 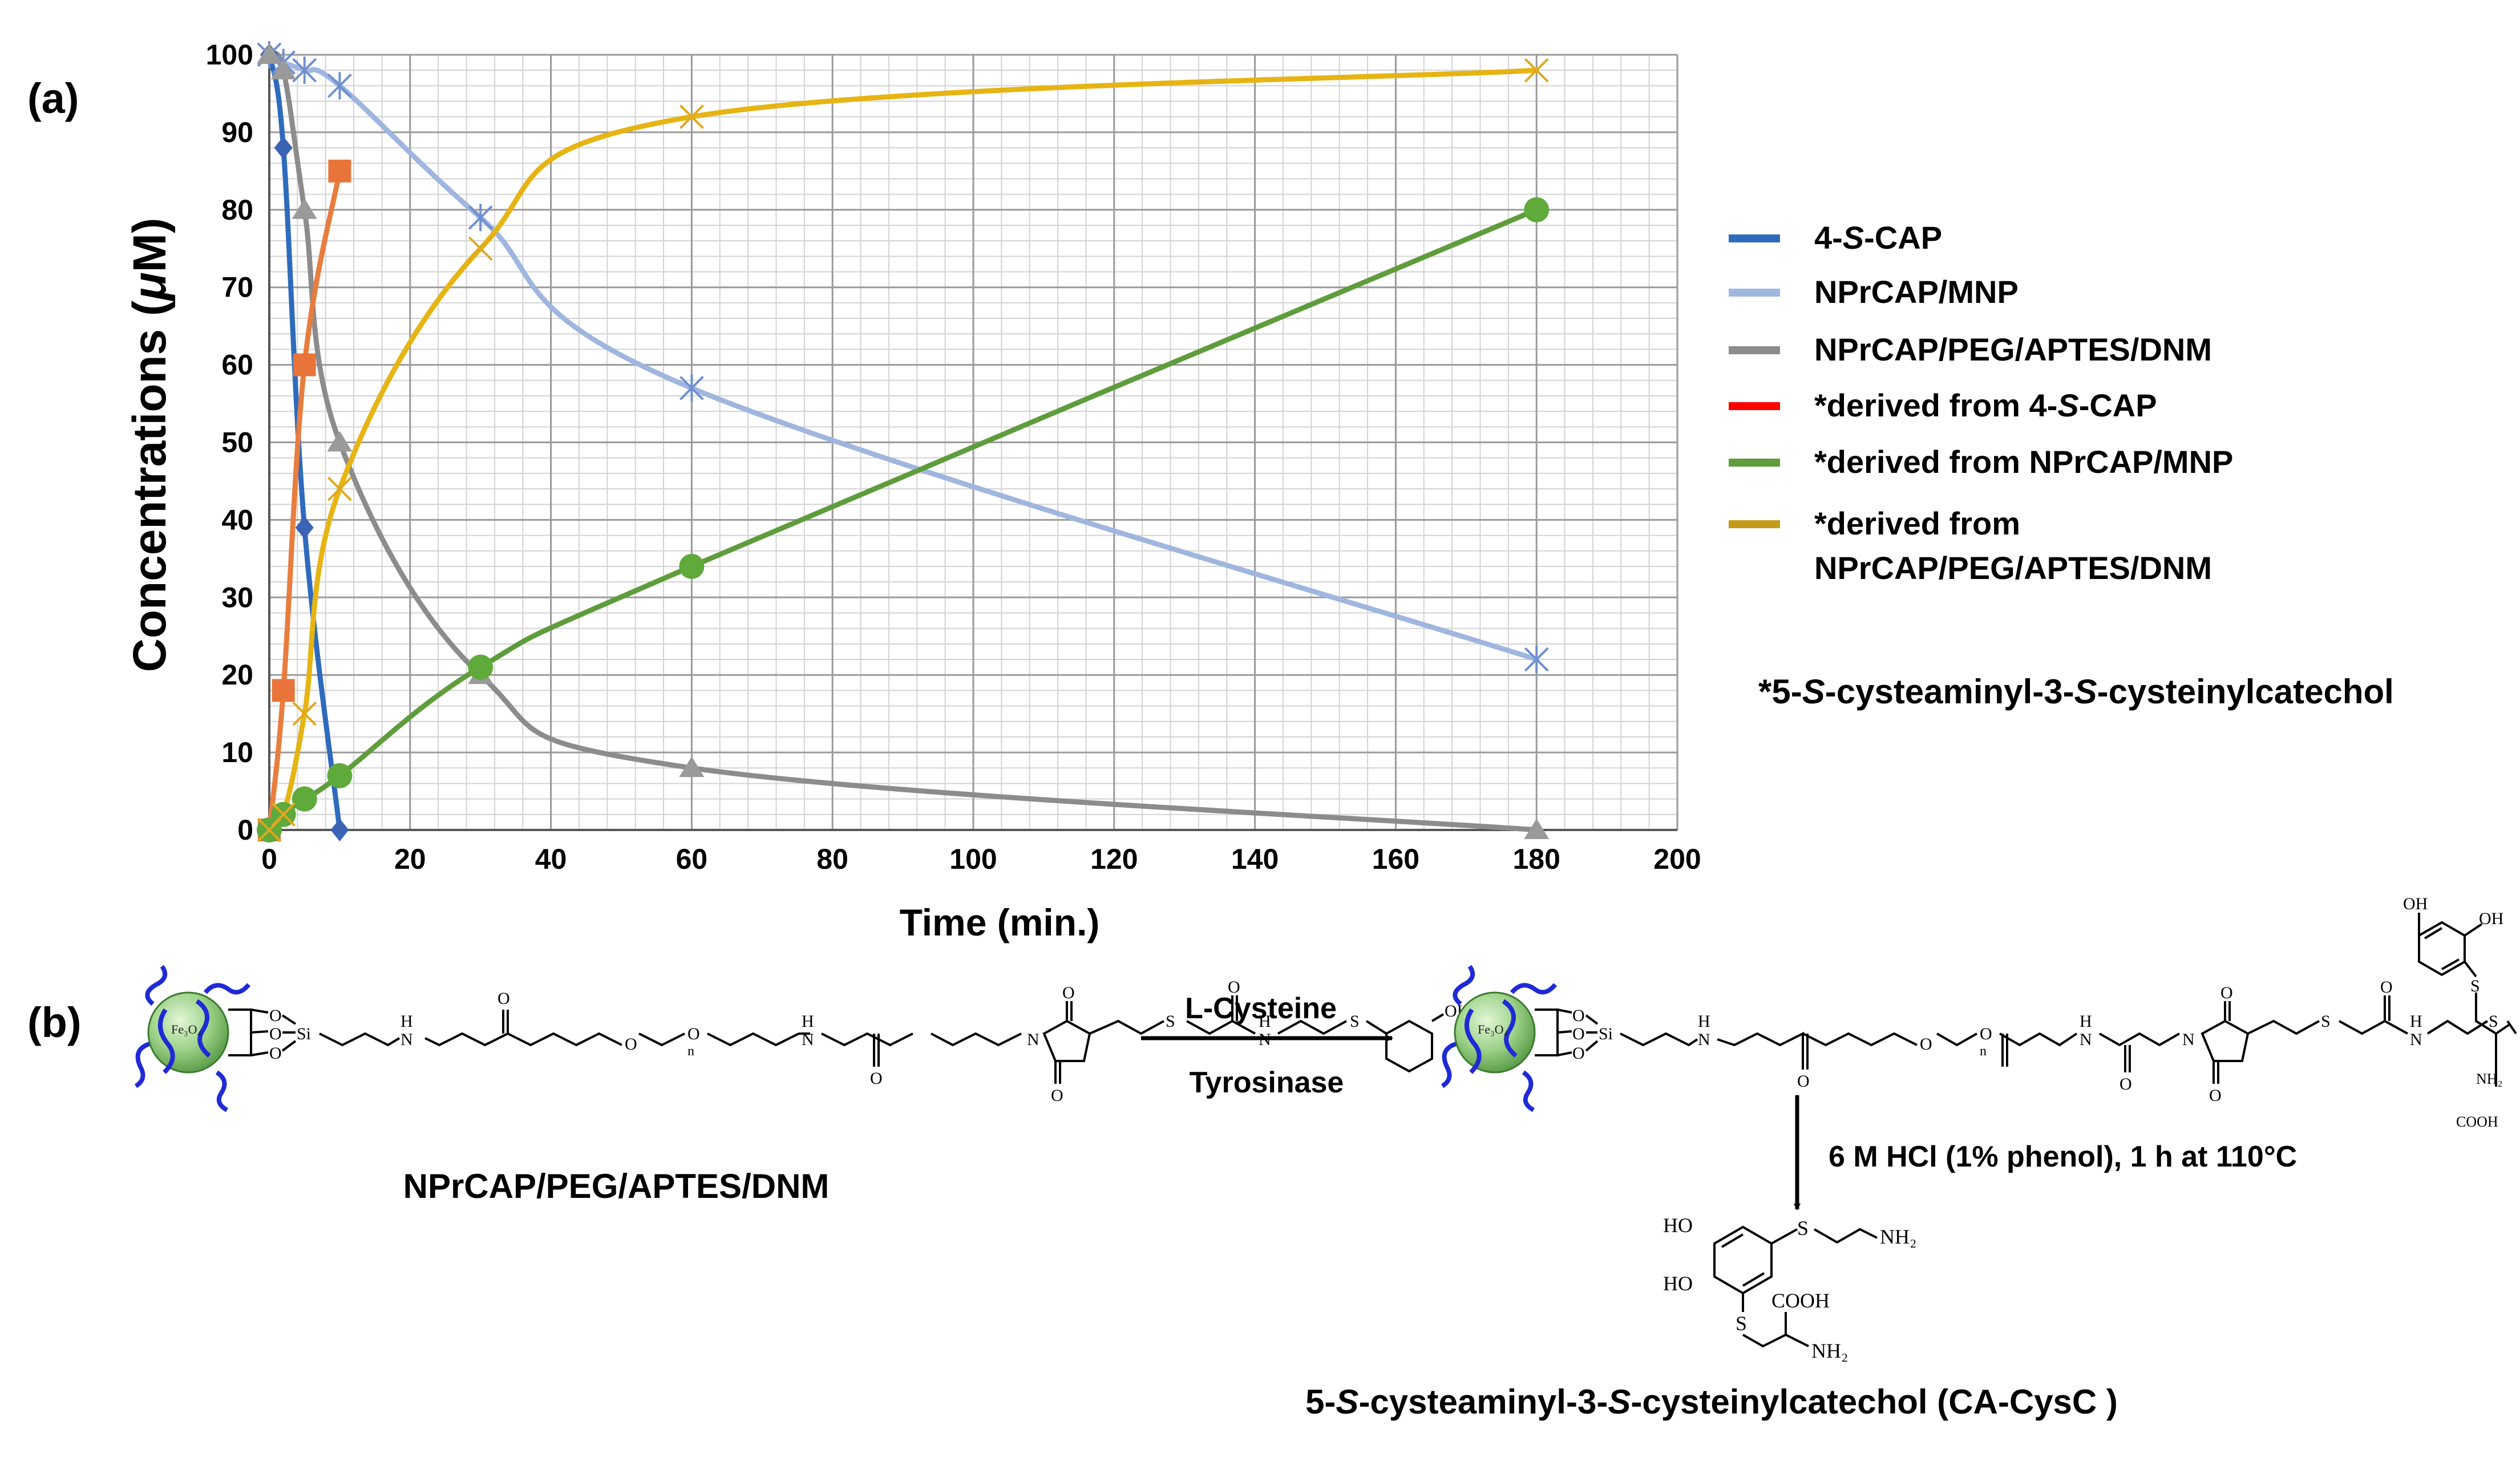 What do you see at coordinates (237, 365) in the screenshot?
I see `y-tick-label: 60` at bounding box center [237, 365].